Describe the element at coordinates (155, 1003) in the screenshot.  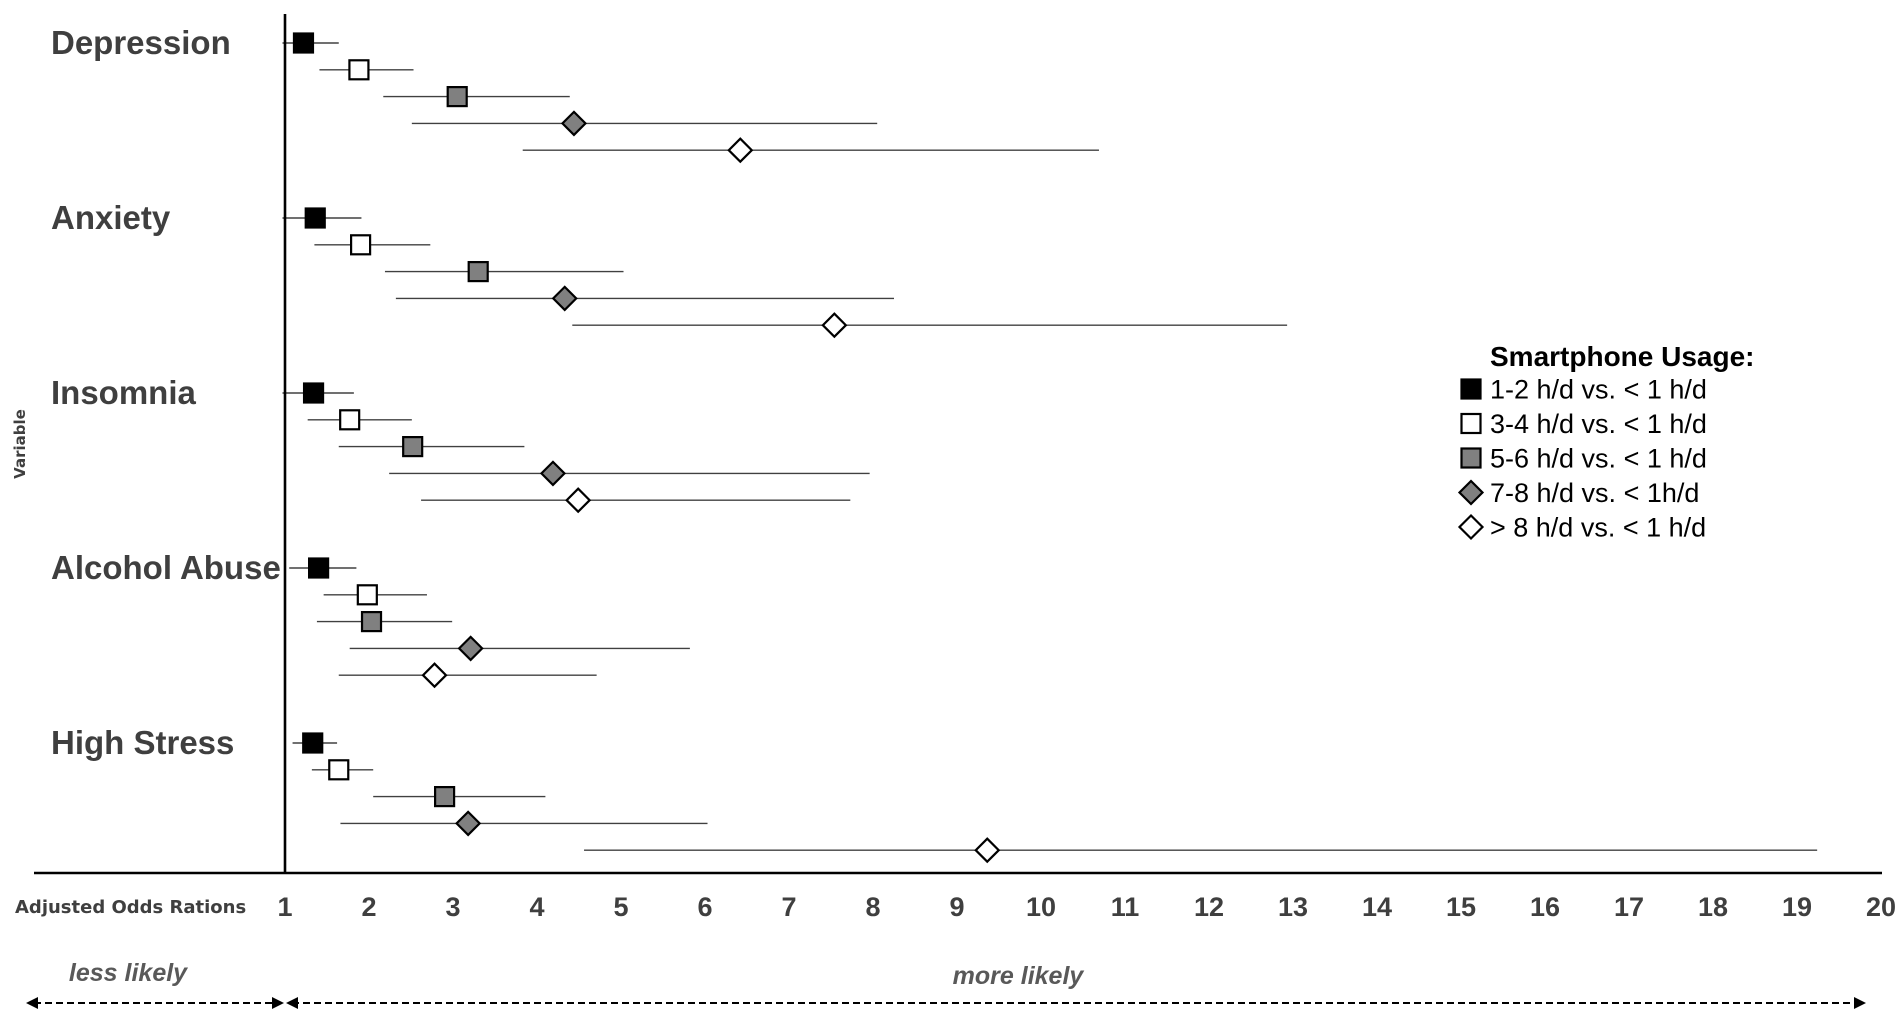
I see `less-likely-arrow` at that location.